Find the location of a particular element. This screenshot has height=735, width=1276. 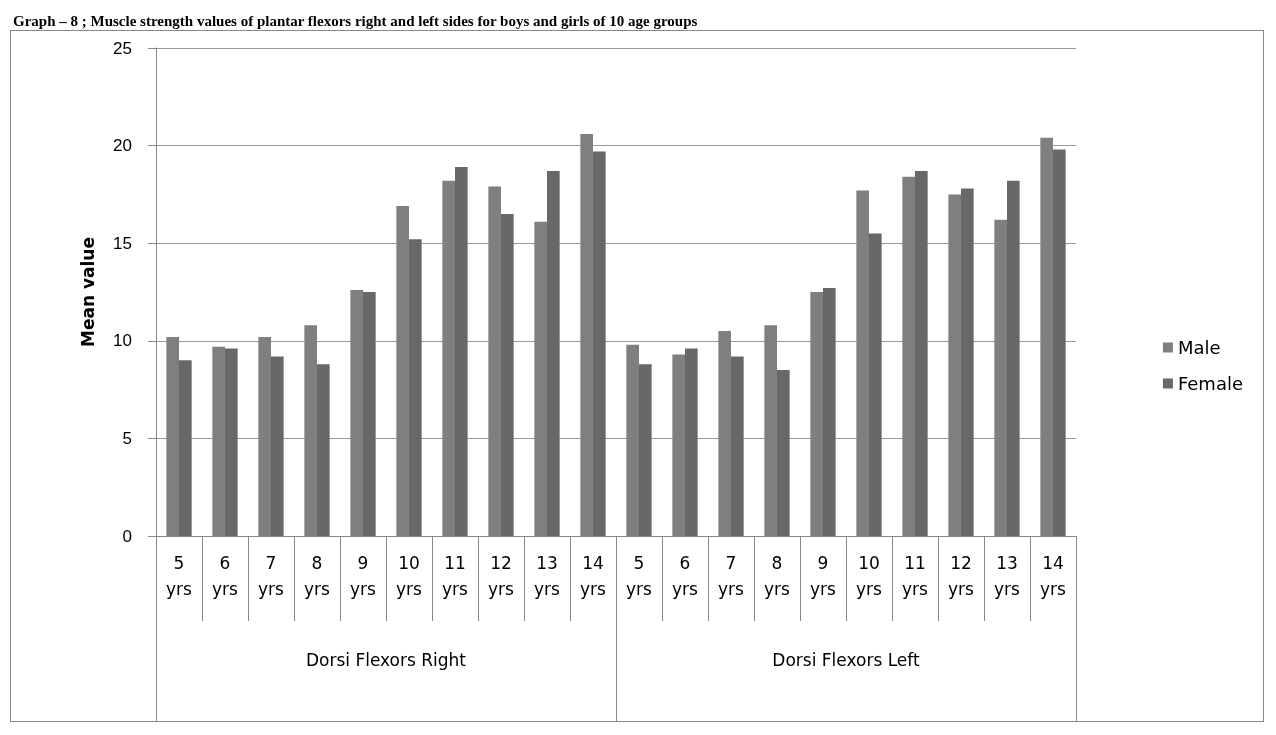

text: Dorsi Flexors Right is located at coordinates (386, 659).